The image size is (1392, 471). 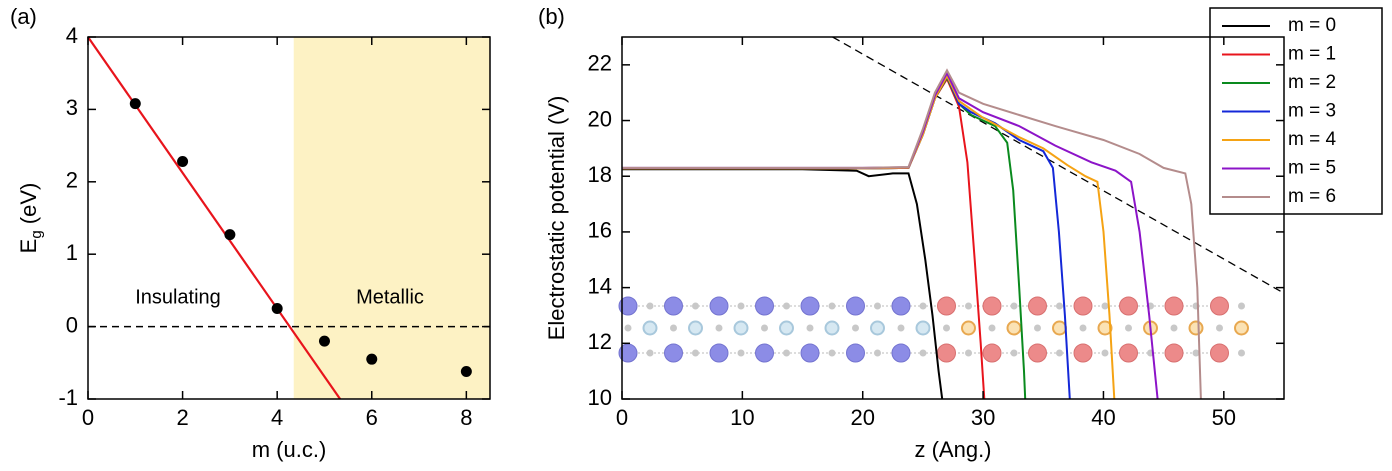 What do you see at coordinates (1312, 82) in the screenshot?
I see `legend-label: m = 2` at bounding box center [1312, 82].